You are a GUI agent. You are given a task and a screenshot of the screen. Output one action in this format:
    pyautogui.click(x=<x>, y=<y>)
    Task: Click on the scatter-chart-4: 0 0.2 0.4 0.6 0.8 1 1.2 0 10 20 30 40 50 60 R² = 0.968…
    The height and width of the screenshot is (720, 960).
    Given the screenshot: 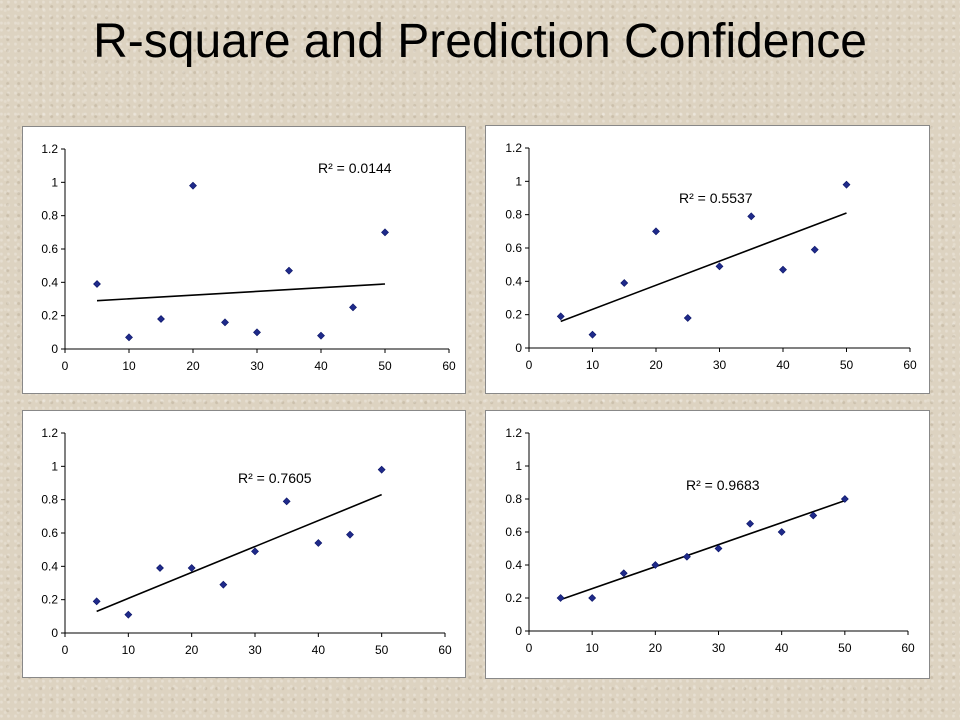 What is the action you would take?
    pyautogui.click(x=710, y=540)
    